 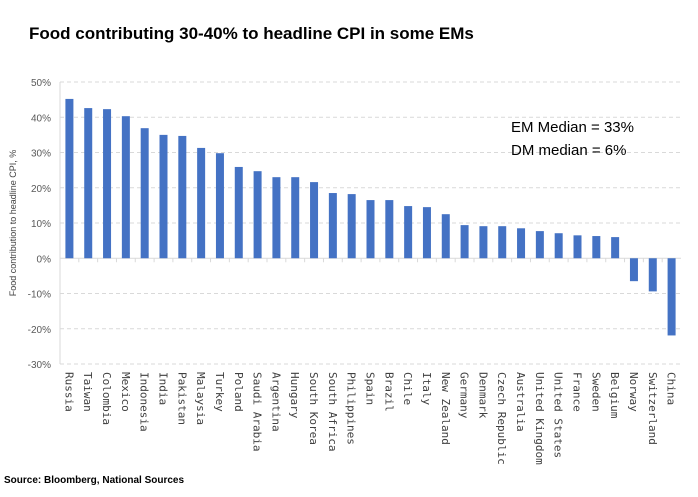 What do you see at coordinates (483, 242) in the screenshot?
I see `bar-denmark` at bounding box center [483, 242].